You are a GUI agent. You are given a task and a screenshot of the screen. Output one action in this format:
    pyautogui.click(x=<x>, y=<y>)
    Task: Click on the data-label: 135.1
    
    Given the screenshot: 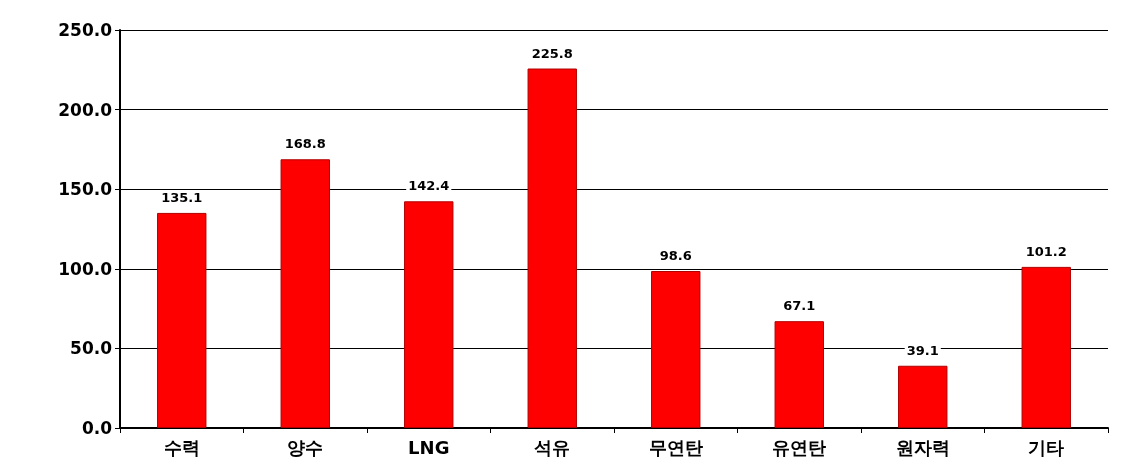 What is the action you would take?
    pyautogui.click(x=182, y=197)
    